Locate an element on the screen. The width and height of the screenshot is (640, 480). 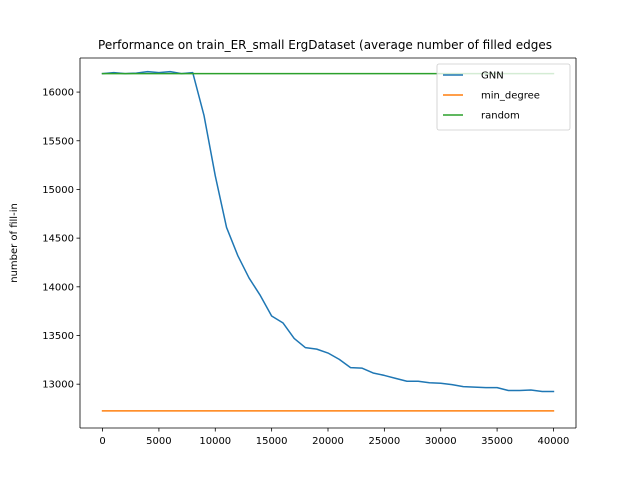
legend-label: min_degree is located at coordinates (510, 96).